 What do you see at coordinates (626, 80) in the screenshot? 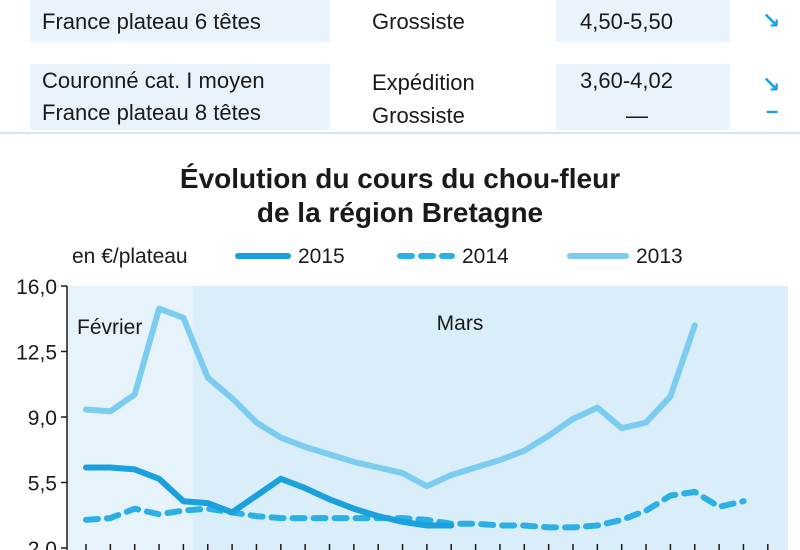
I see `price-range: 3,60-4,02` at bounding box center [626, 80].